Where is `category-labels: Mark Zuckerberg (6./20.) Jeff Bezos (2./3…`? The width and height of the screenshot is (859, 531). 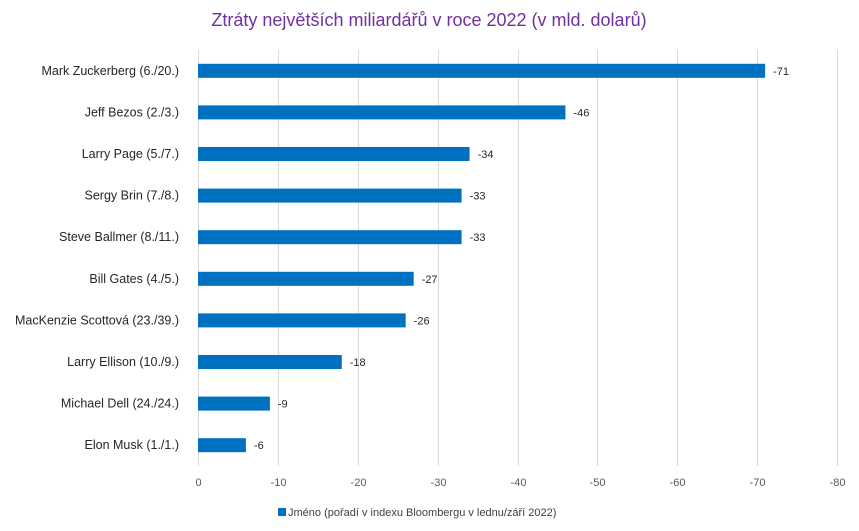
category-labels: Mark Zuckerberg (6./20.) Jeff Bezos (2./3… is located at coordinates (97, 258).